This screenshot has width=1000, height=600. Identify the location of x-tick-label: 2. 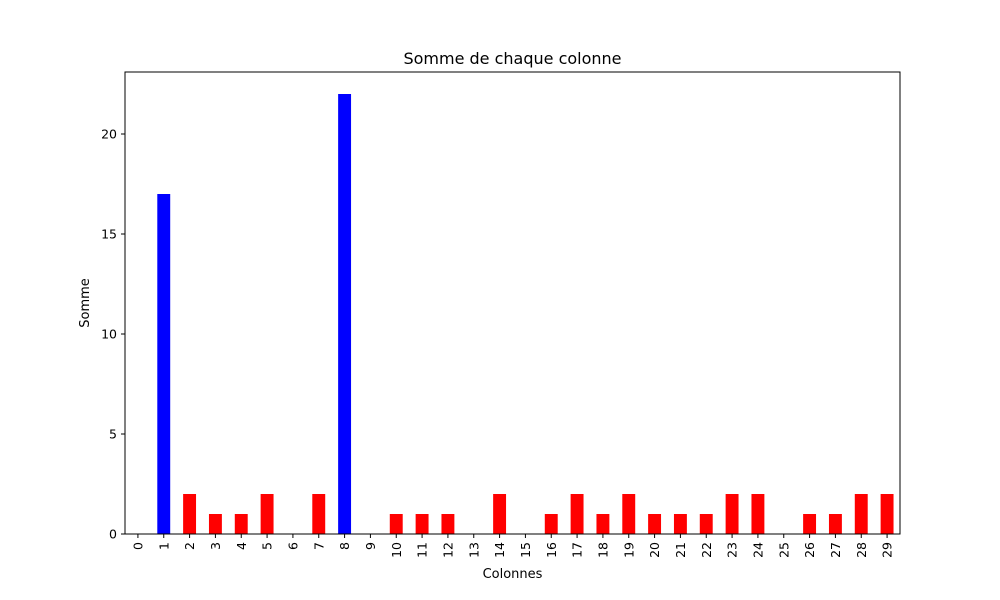
(189, 546).